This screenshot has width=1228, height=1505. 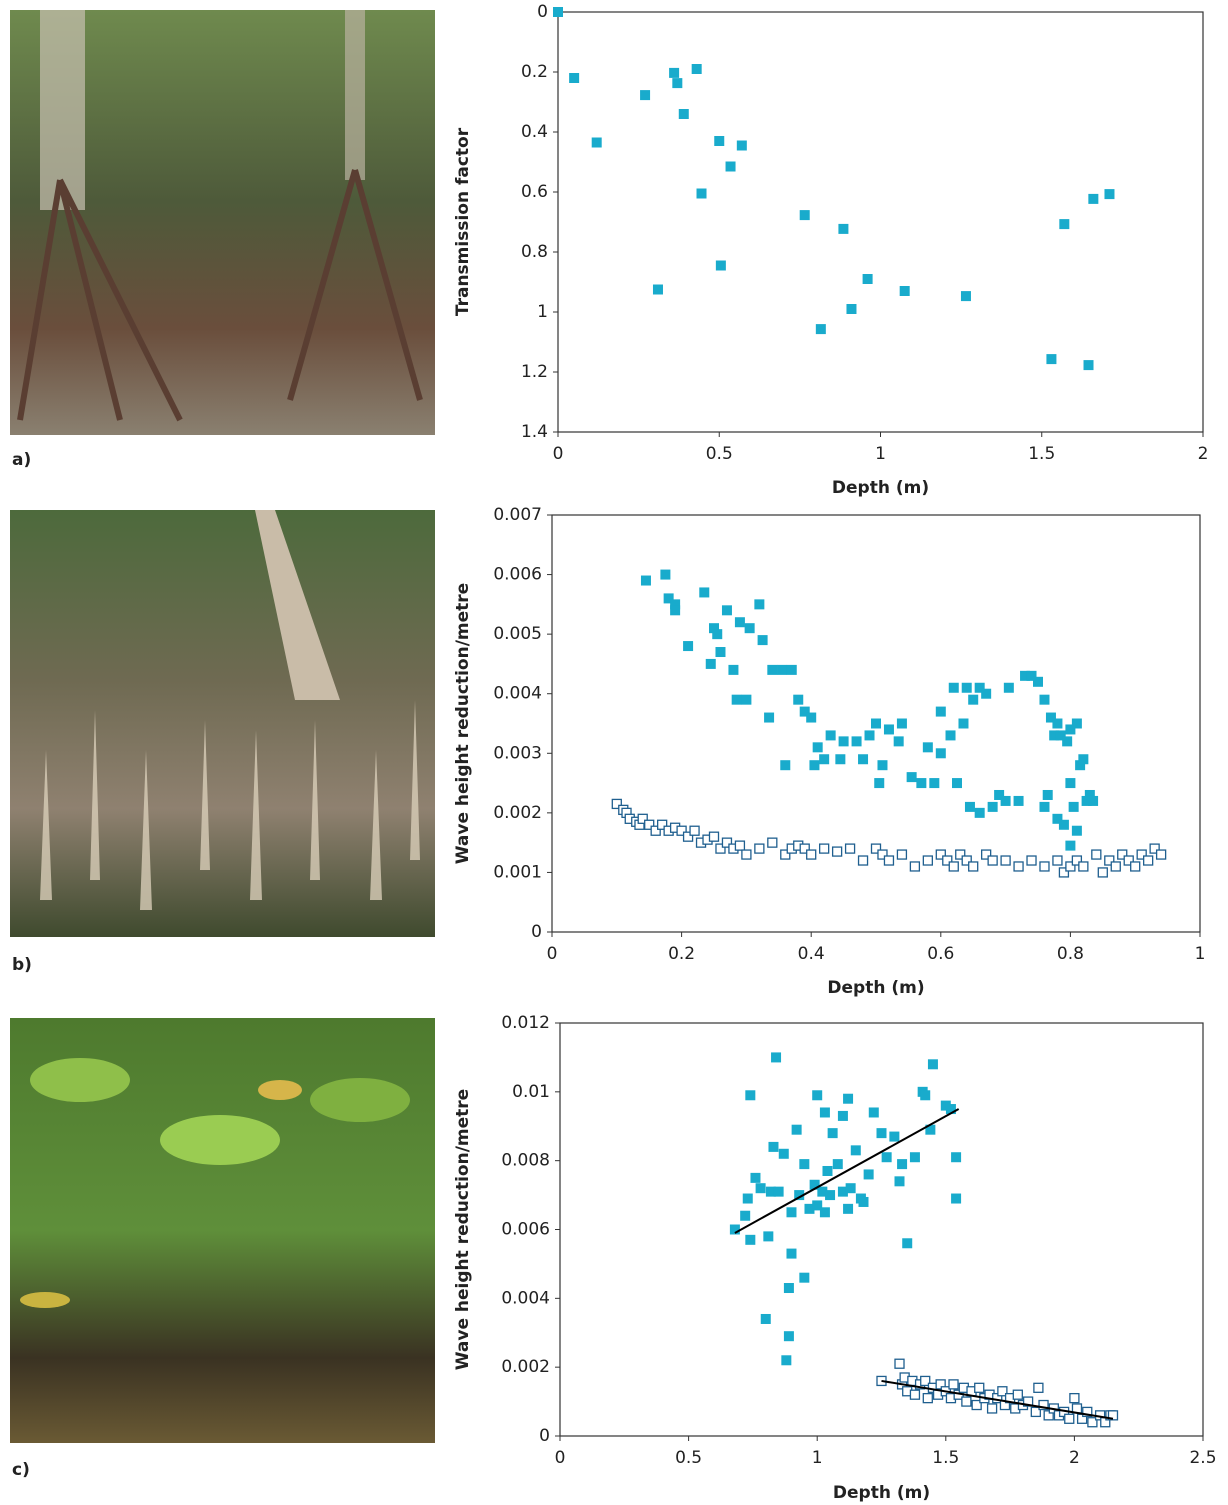 What do you see at coordinates (463, 221) in the screenshot?
I see `y-axis-title: Transmission factor` at bounding box center [463, 221].